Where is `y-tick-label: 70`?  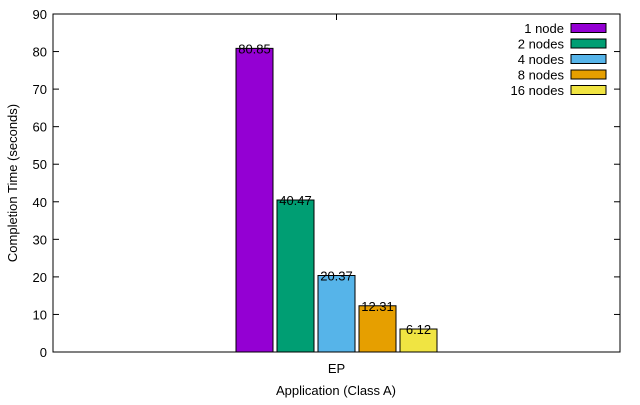
y-tick-label: 70 is located at coordinates (40, 89).